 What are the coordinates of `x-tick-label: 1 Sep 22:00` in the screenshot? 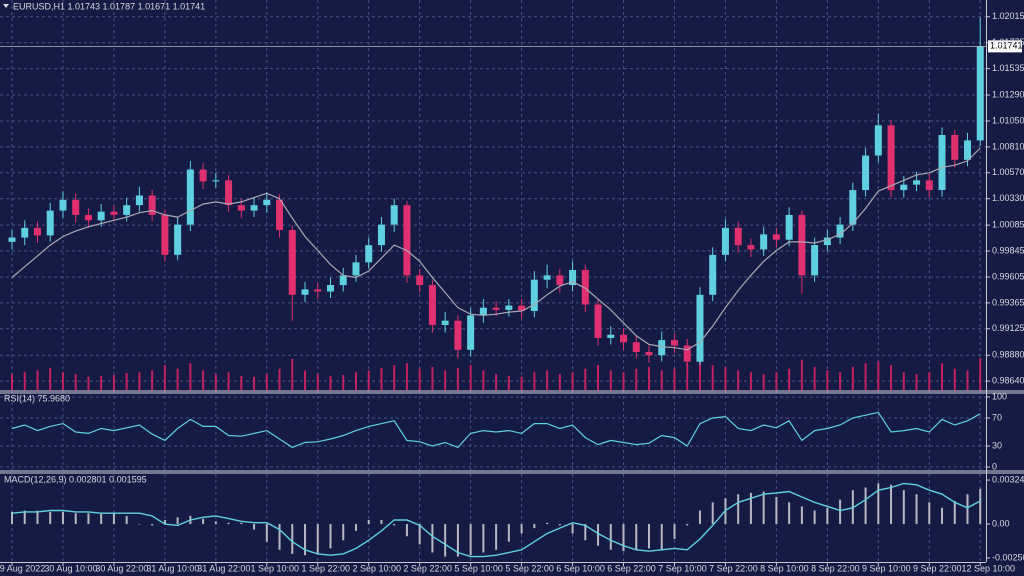 It's located at (325, 568).